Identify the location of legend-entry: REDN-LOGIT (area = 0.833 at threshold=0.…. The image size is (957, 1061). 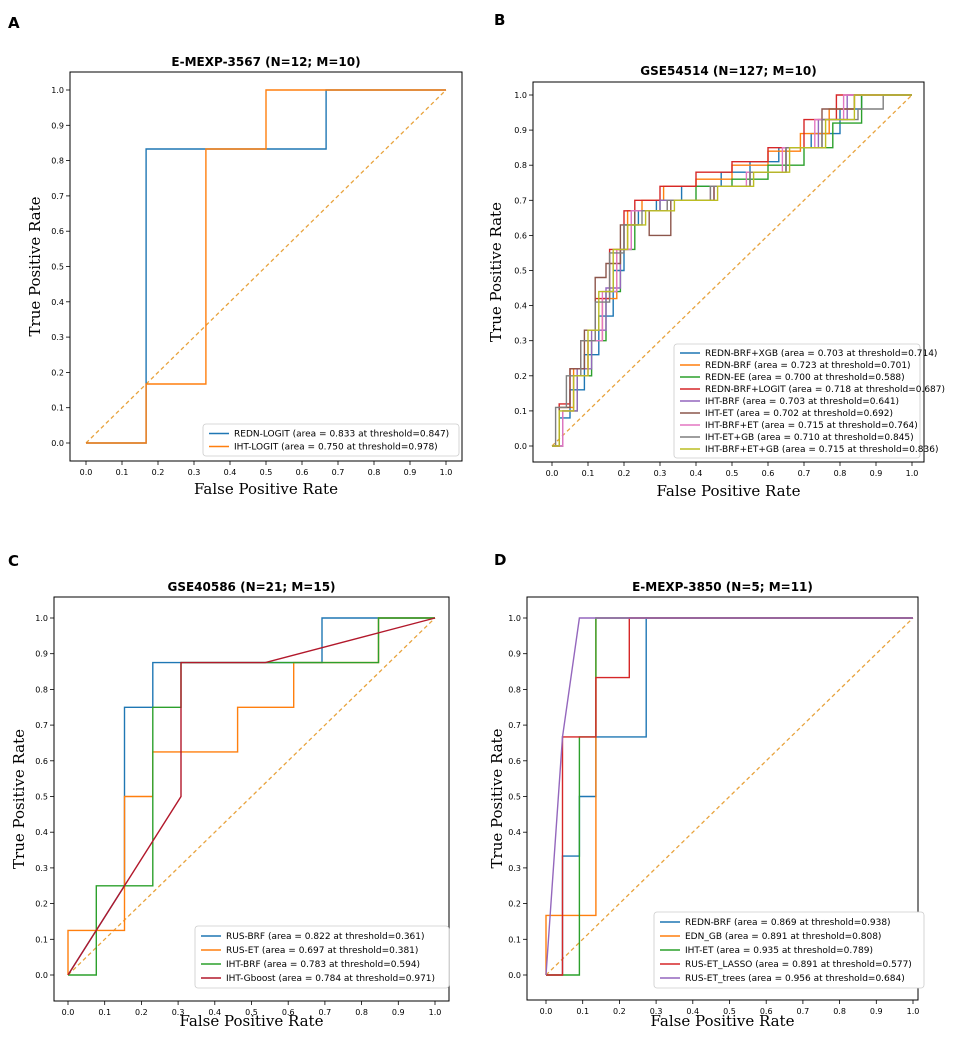
(341, 435).